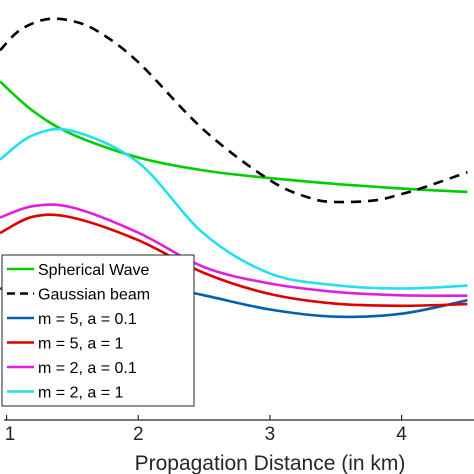 The height and width of the screenshot is (474, 474). Describe the element at coordinates (270, 434) in the screenshot. I see `x-tick-label: 3` at that location.